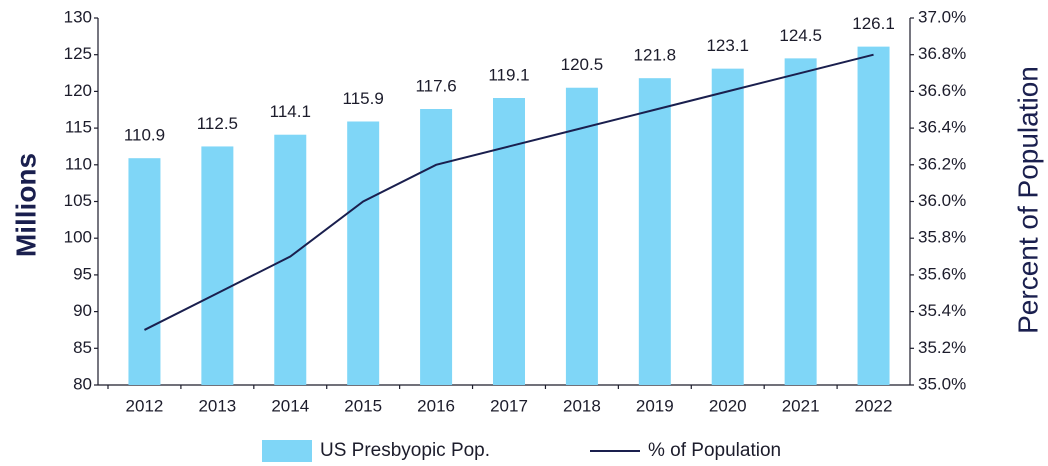 This screenshot has height=466, width=1048. Describe the element at coordinates (874, 405) in the screenshot. I see `x-tick-label: 2022` at that location.